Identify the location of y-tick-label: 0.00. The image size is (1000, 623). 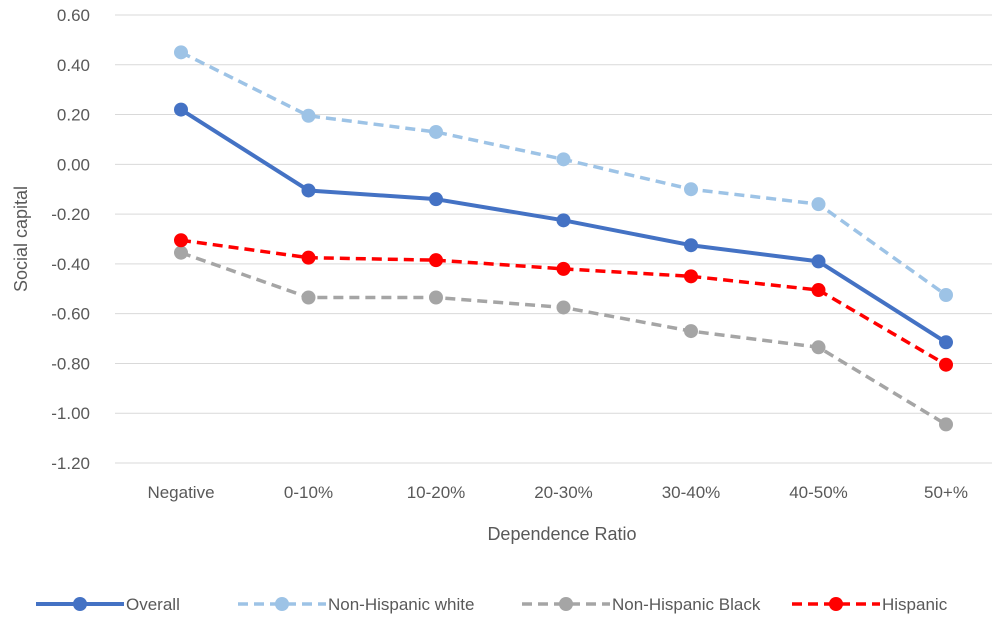
(73, 164).